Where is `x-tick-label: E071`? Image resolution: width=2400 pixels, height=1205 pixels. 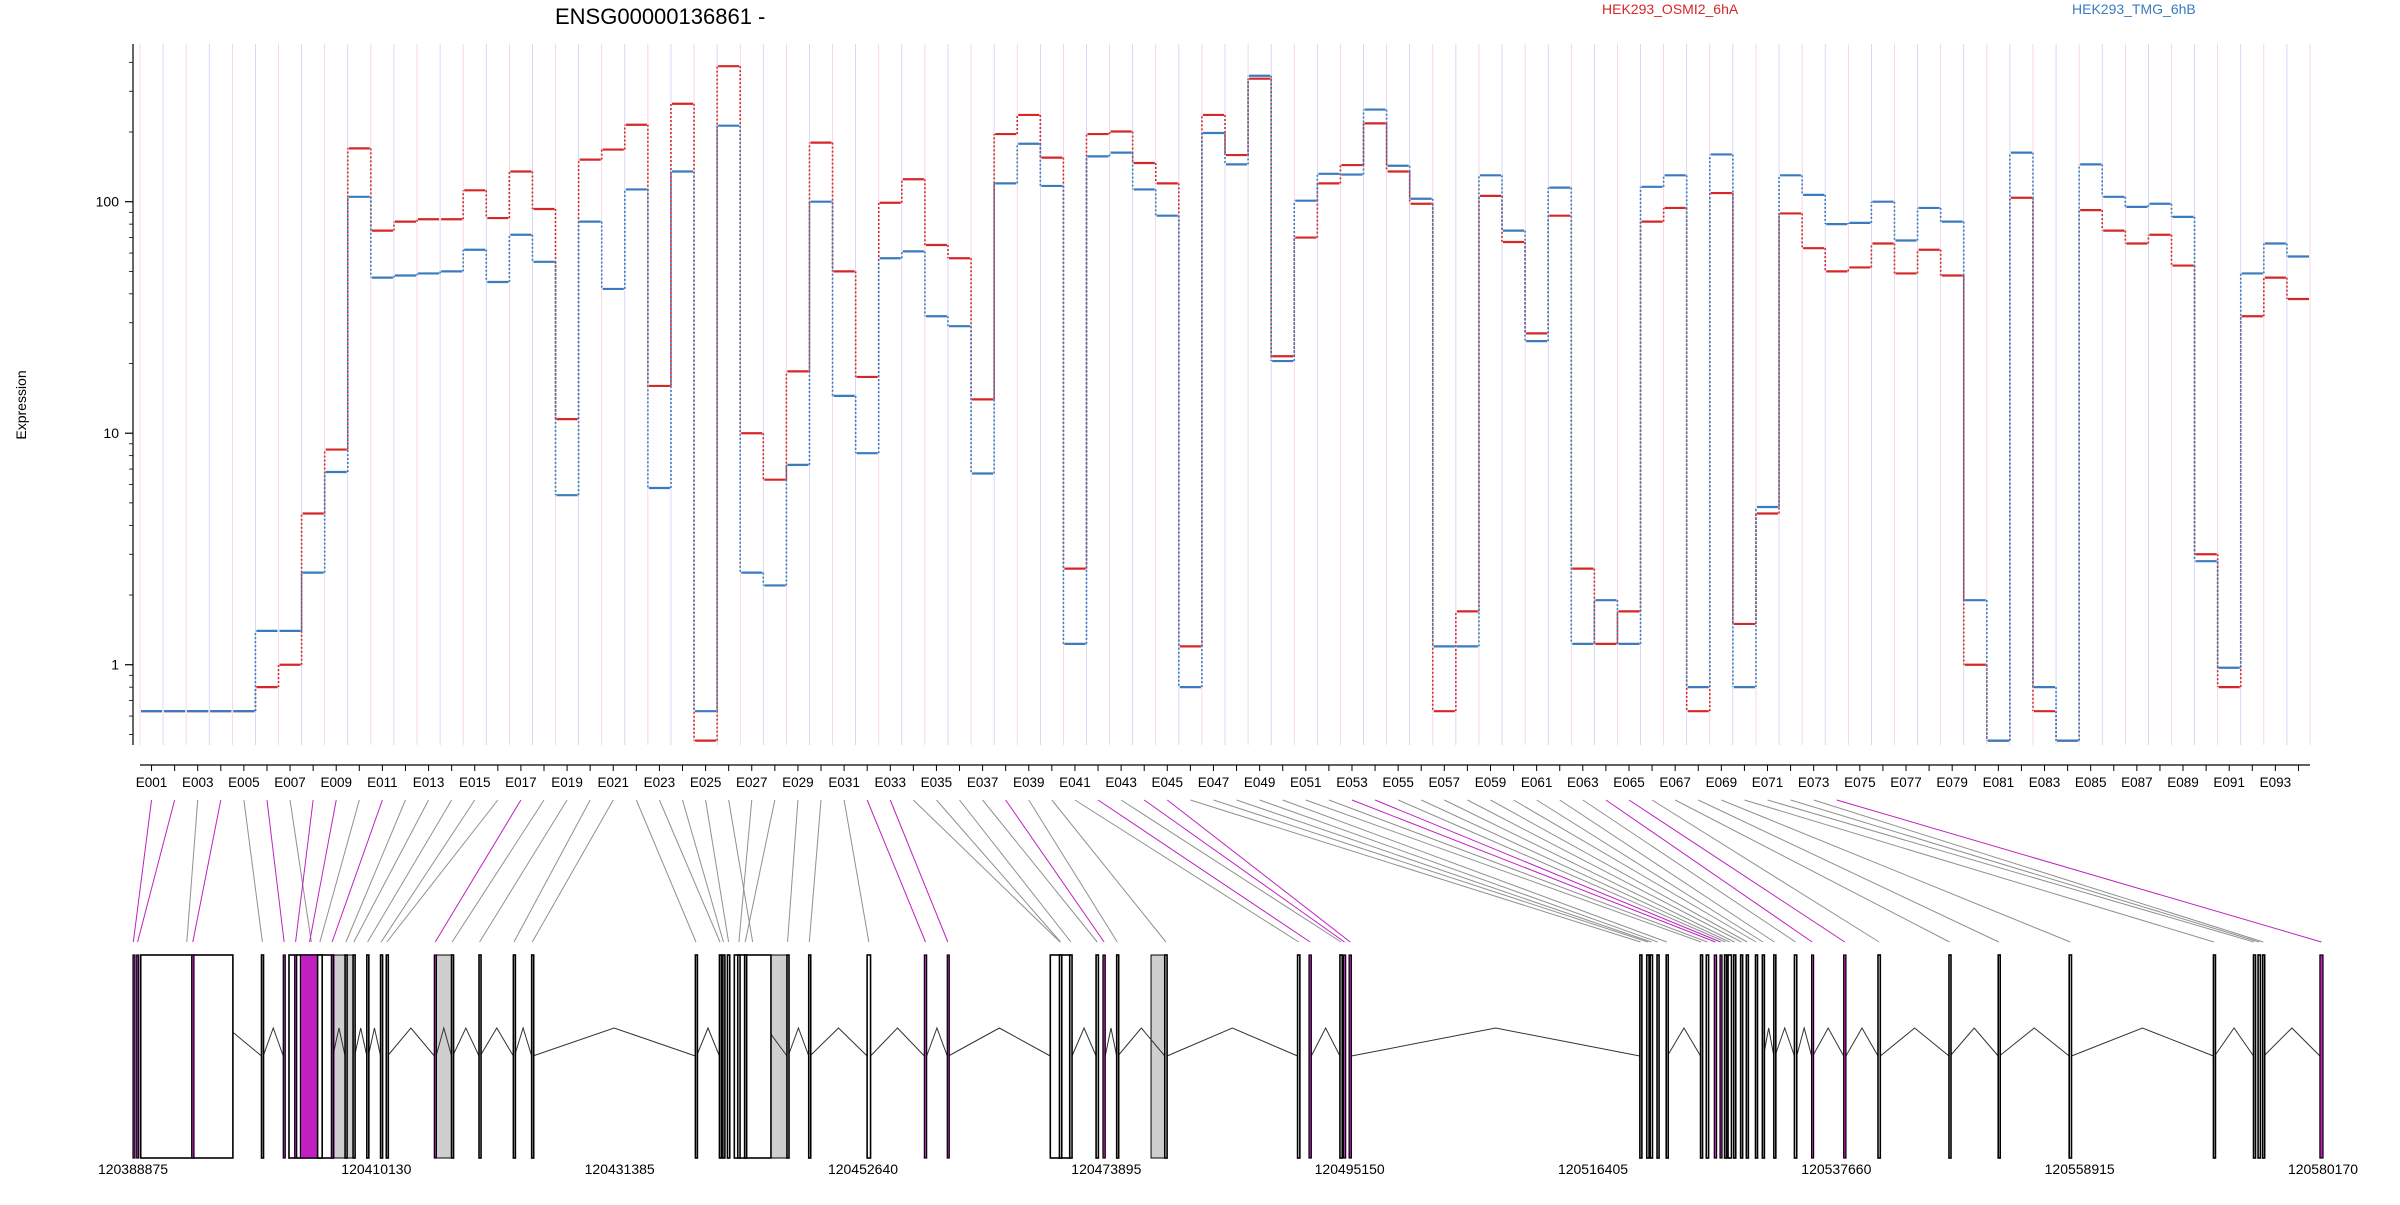 x-tick-label: E071 is located at coordinates (1768, 782).